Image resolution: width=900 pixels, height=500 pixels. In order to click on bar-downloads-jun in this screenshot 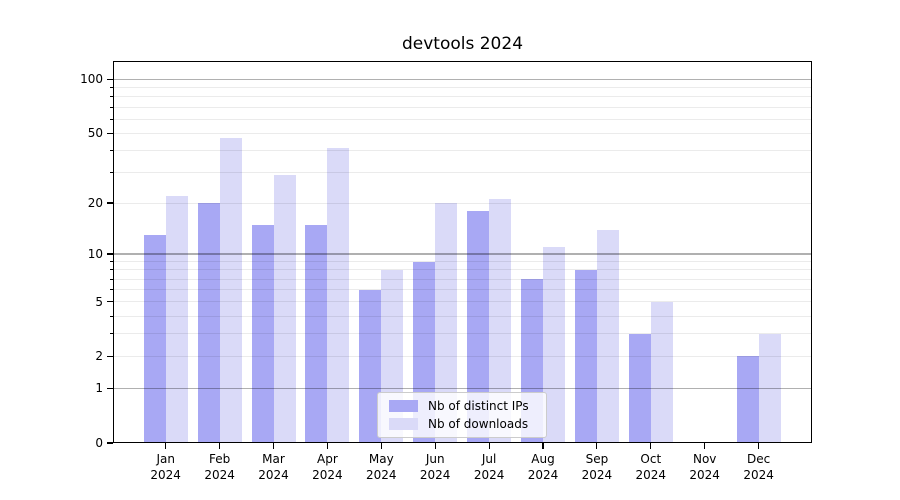, I will do `click(446, 323)`.